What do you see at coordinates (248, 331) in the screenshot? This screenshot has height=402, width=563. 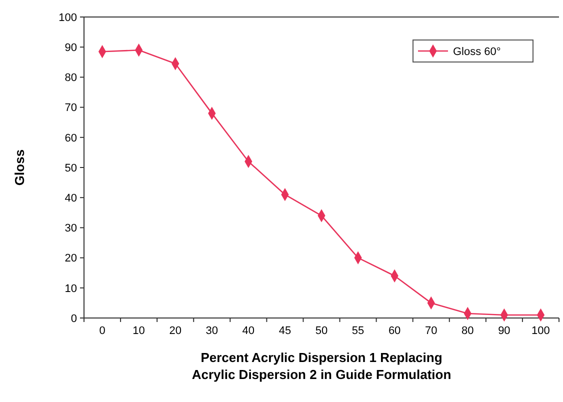 I see `x-tick-label: 40` at bounding box center [248, 331].